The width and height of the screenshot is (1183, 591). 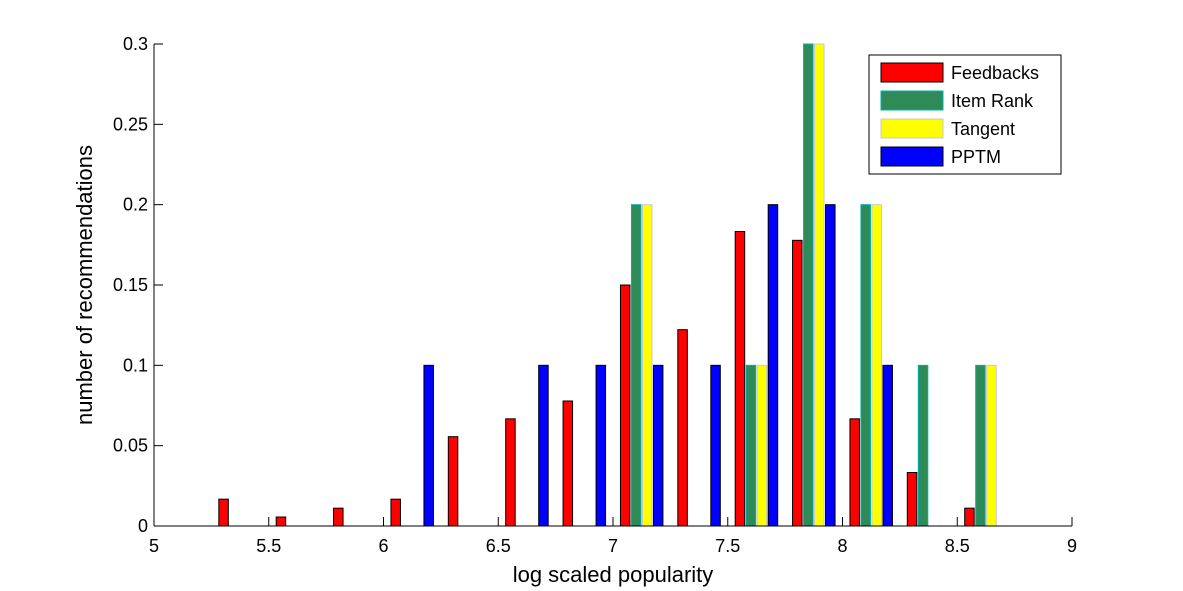 What do you see at coordinates (498, 546) in the screenshot?
I see `x-tick-label: 6.5` at bounding box center [498, 546].